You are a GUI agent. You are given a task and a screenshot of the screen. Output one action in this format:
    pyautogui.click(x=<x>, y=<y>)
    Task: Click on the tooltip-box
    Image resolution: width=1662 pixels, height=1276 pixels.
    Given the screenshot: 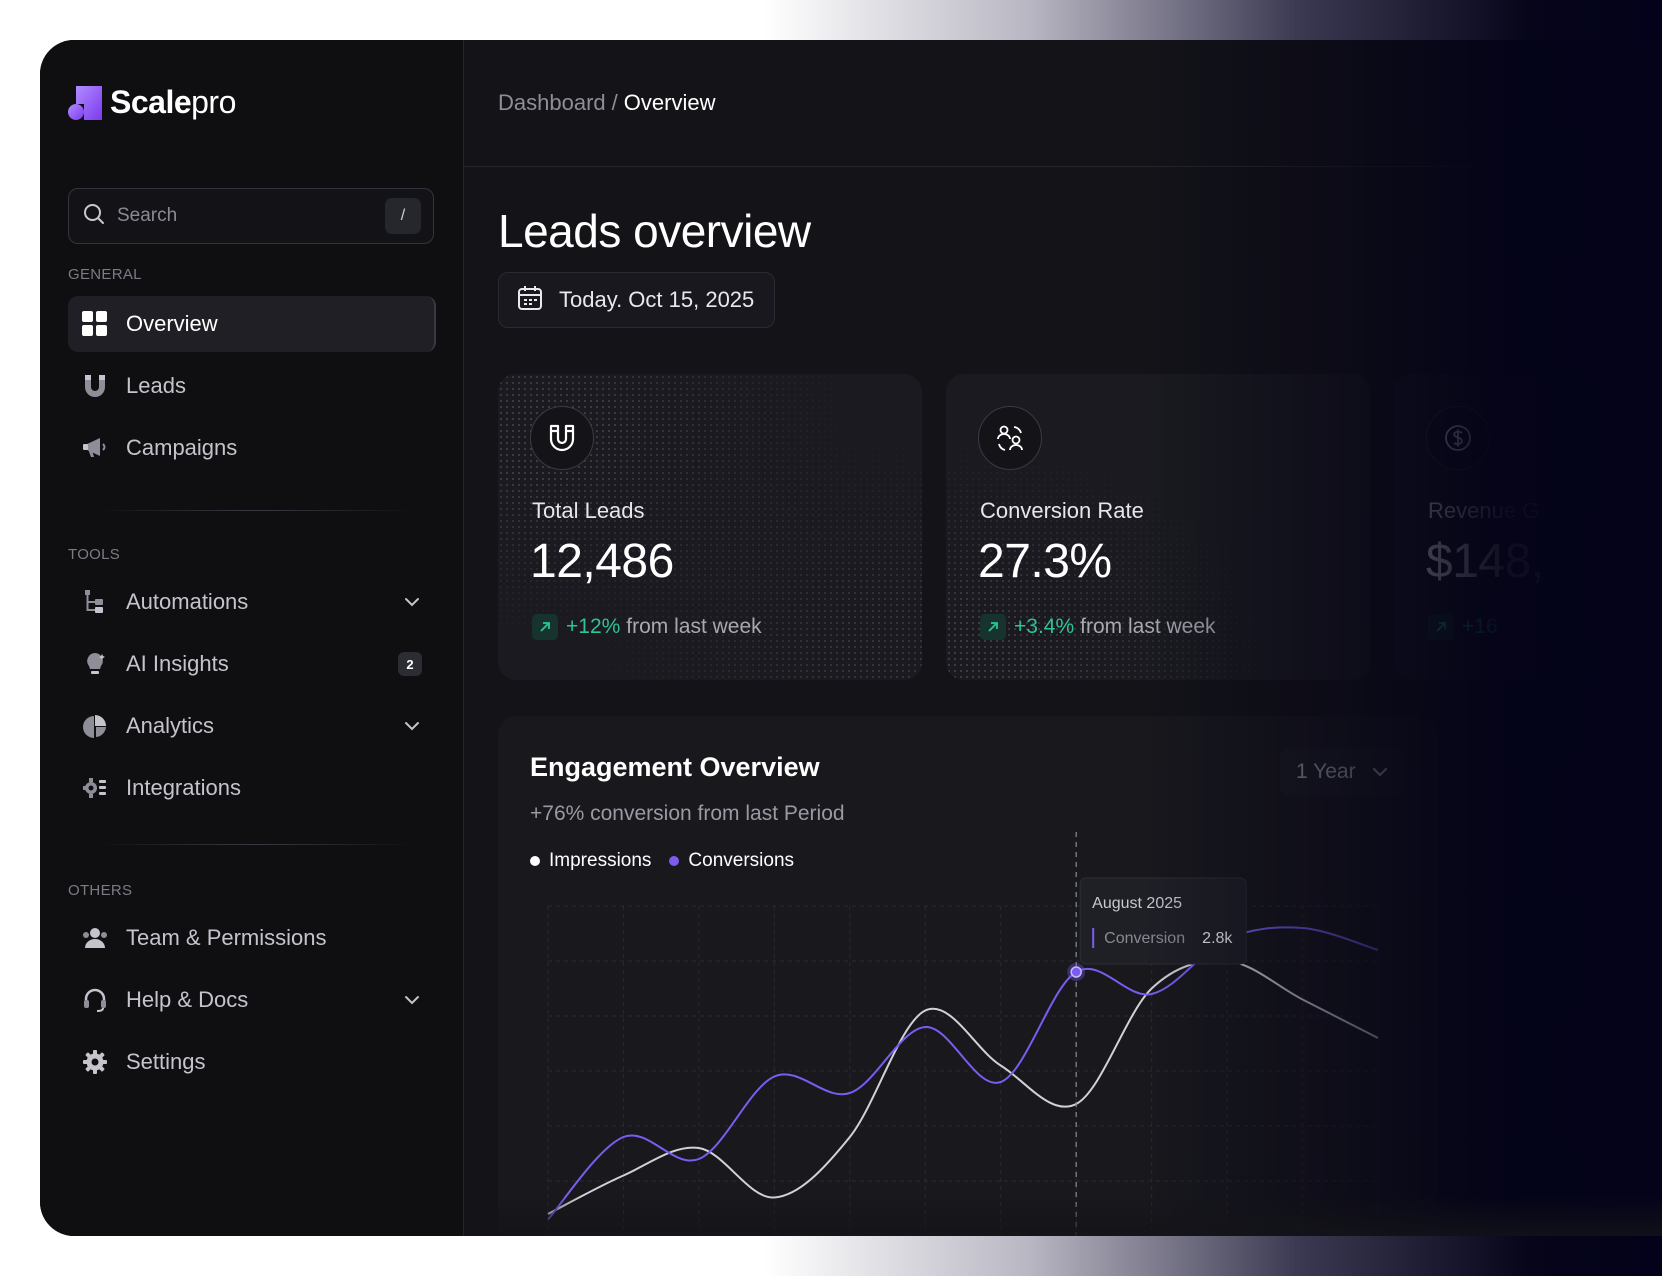 What is the action you would take?
    pyautogui.click(x=1163, y=921)
    